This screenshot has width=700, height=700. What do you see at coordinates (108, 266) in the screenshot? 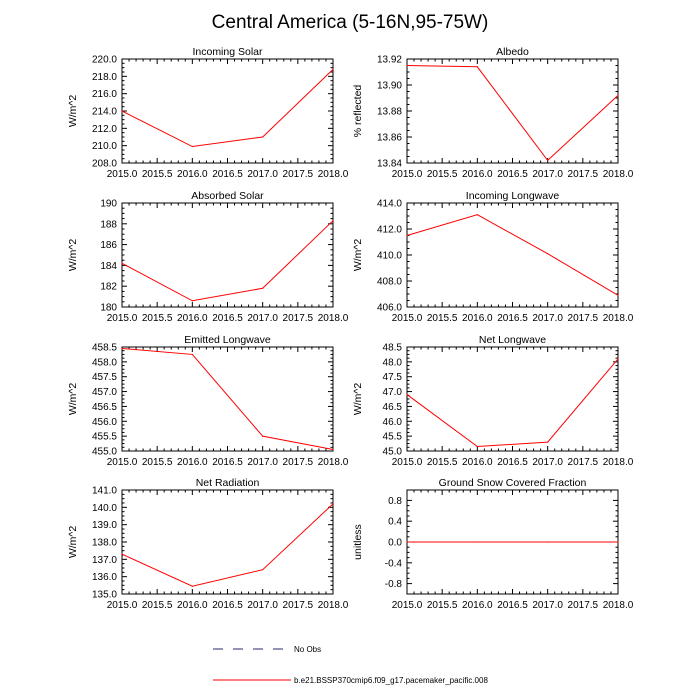
I see `y-tick-label: 184` at bounding box center [108, 266].